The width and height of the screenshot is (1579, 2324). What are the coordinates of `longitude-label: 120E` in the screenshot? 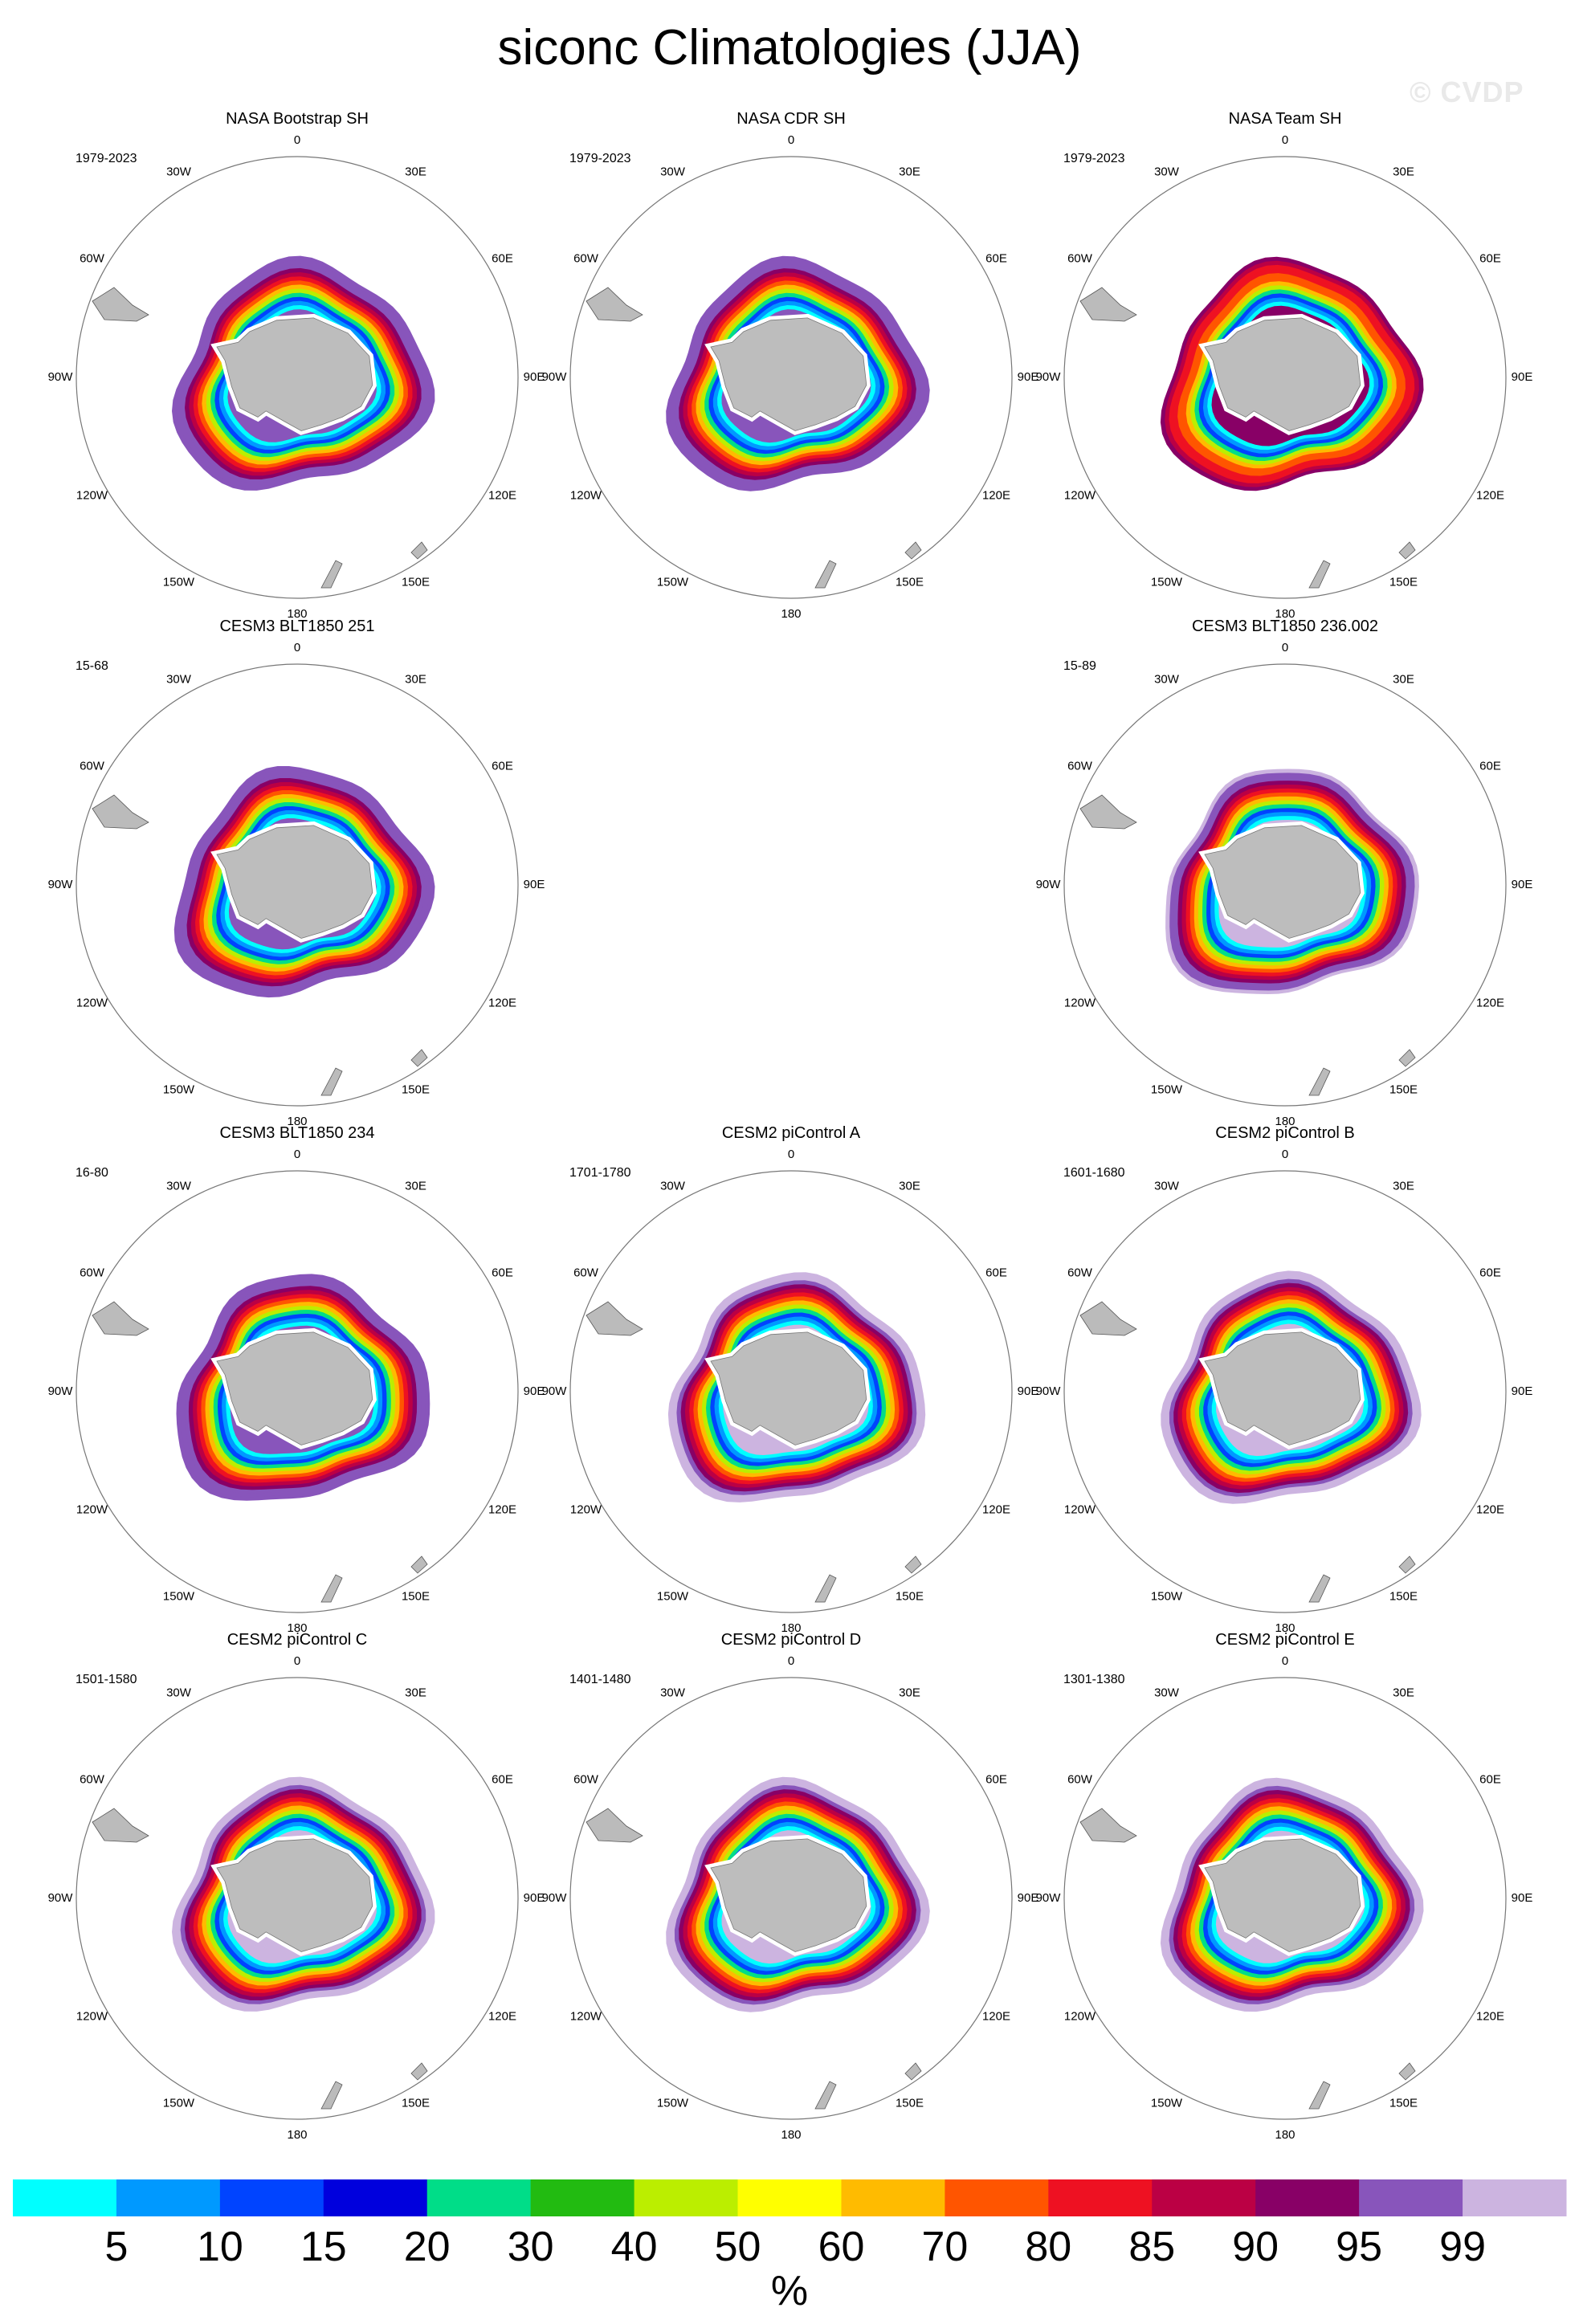 It's located at (1490, 2016).